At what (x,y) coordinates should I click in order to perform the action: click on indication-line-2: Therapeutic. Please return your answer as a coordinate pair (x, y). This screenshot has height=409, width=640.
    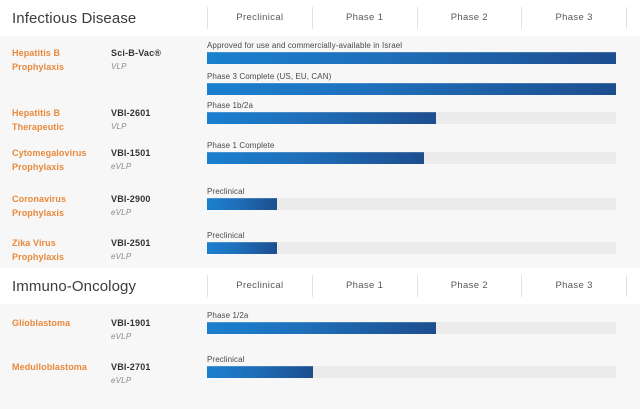
    Looking at the image, I should click on (38, 127).